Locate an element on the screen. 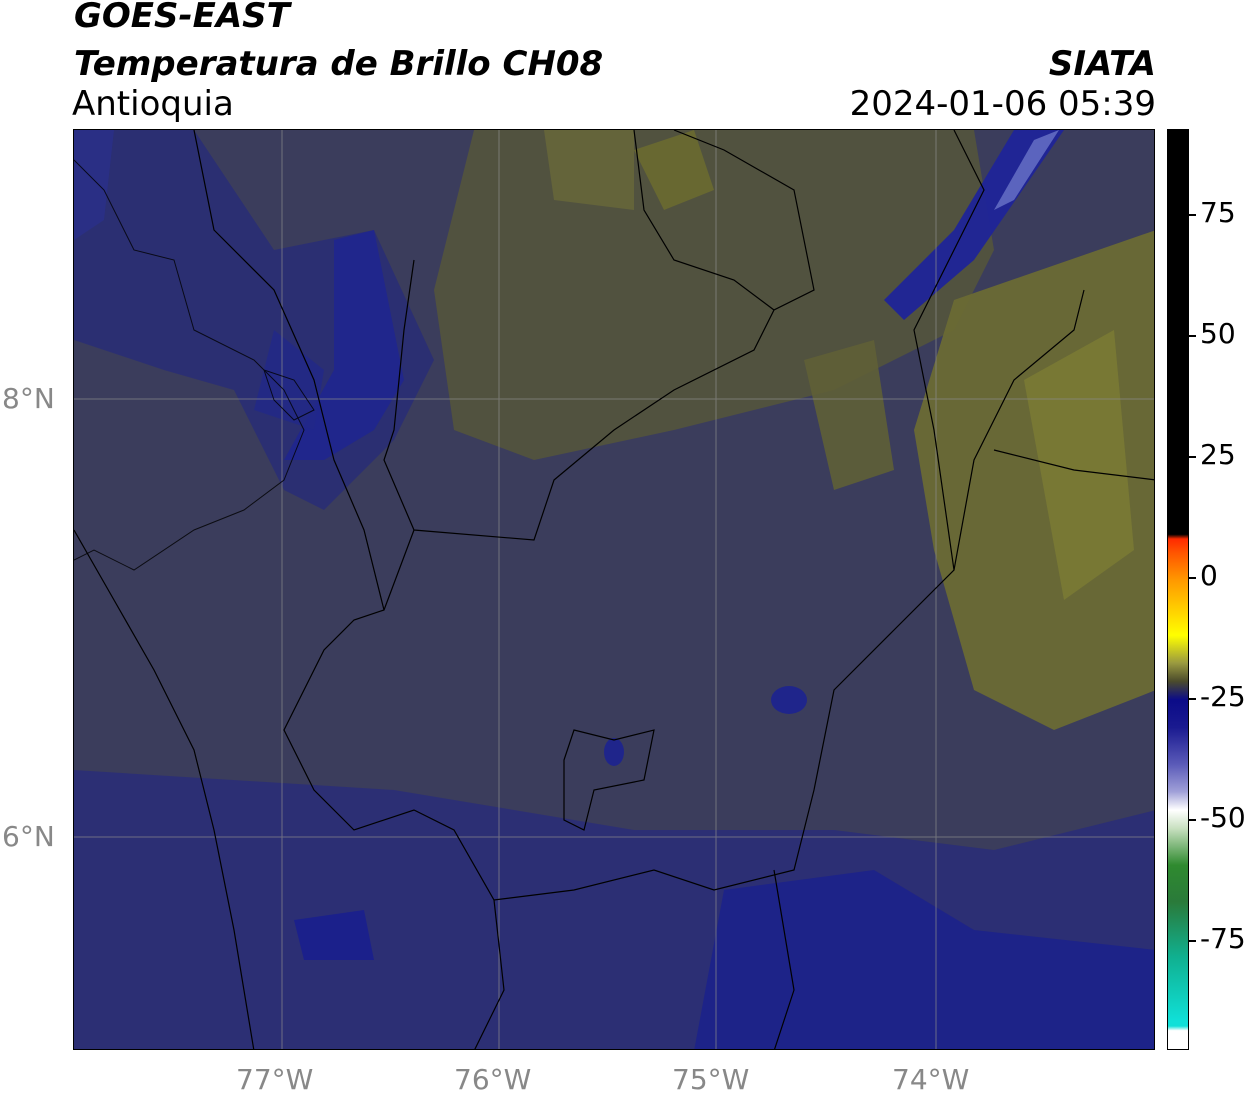 The width and height of the screenshot is (1252, 1099). colorbar-tick-m25 is located at coordinates (1192, 699).